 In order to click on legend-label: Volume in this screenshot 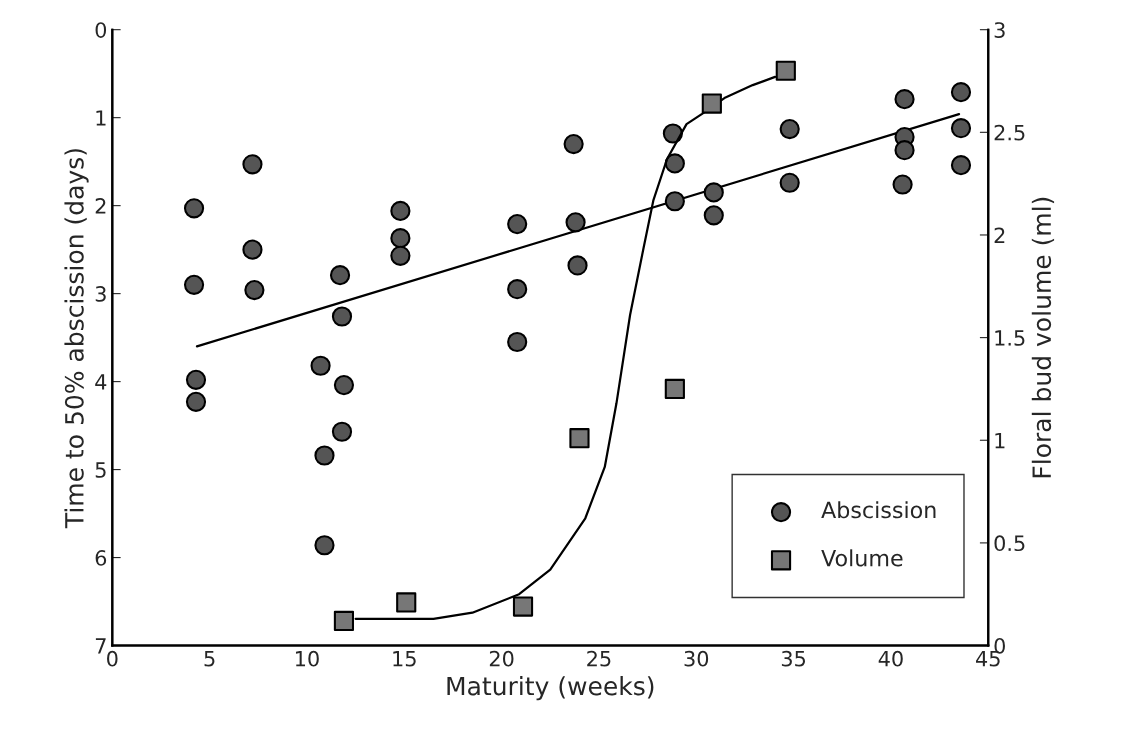, I will do `click(862, 558)`.